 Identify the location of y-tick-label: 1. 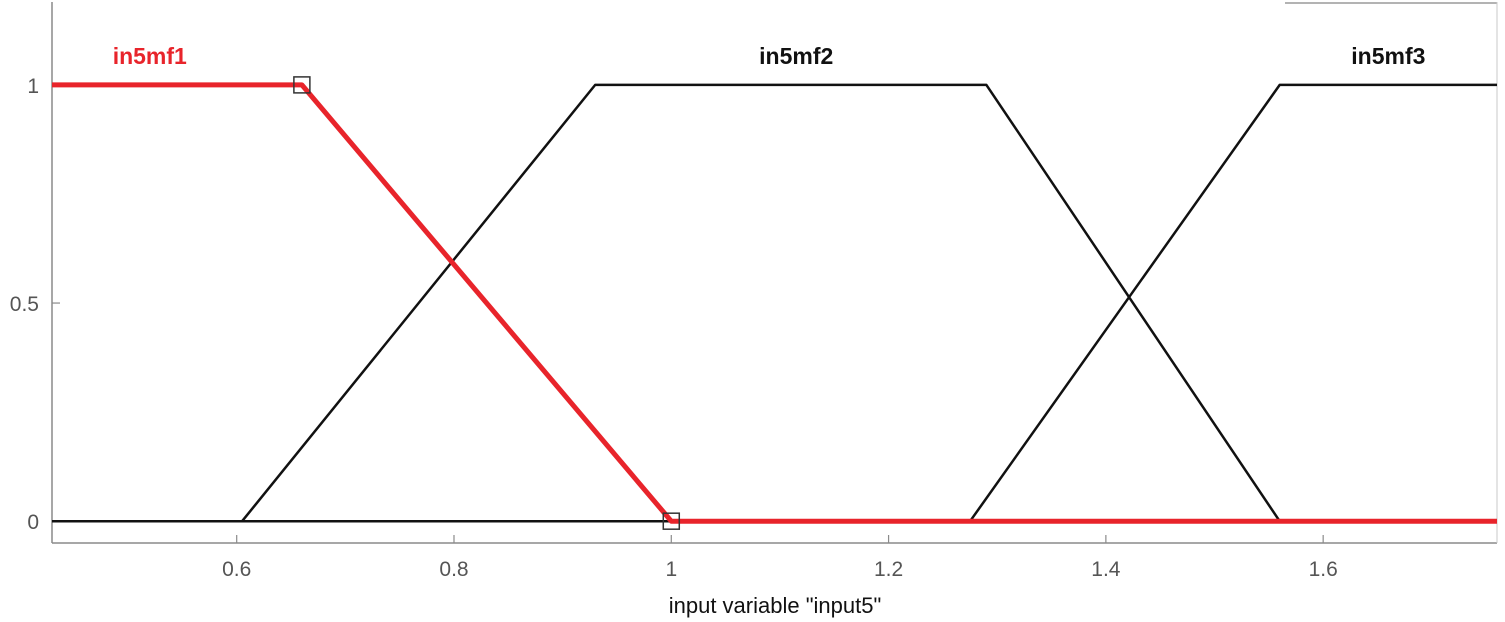
(33, 86).